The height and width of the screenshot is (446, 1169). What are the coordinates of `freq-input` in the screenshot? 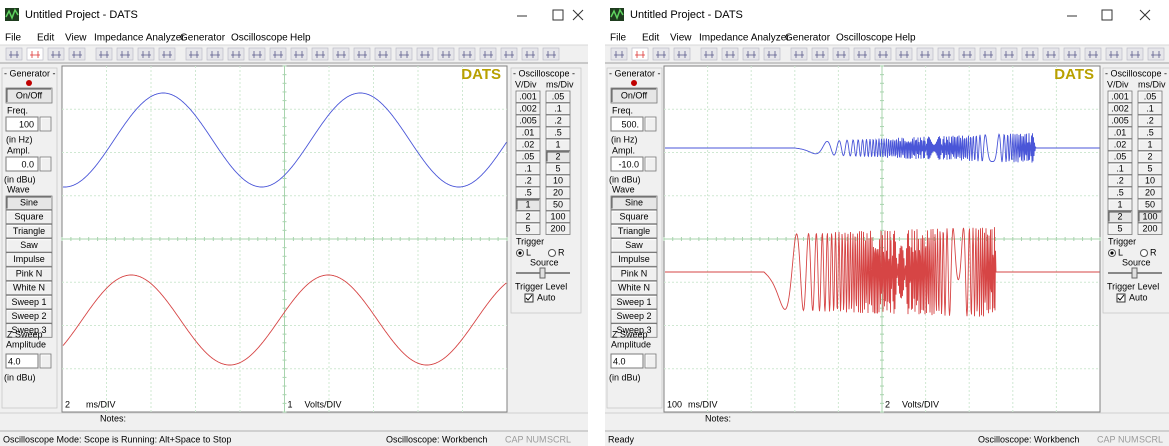 It's located at (22, 124).